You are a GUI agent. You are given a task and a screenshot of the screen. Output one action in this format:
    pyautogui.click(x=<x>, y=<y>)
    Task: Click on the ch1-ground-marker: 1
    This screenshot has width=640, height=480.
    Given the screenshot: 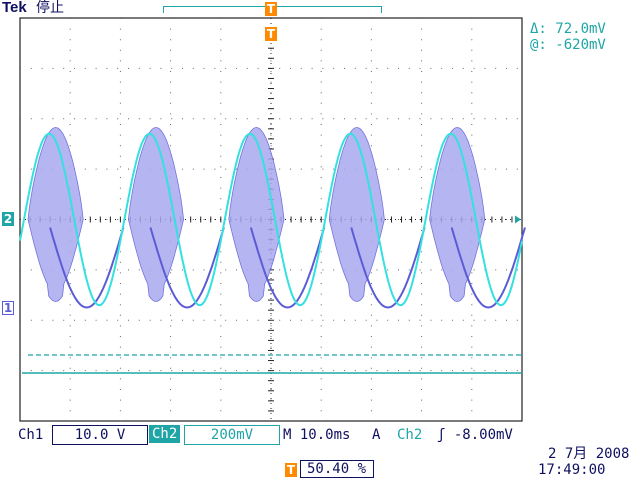 What is the action you would take?
    pyautogui.click(x=8, y=308)
    